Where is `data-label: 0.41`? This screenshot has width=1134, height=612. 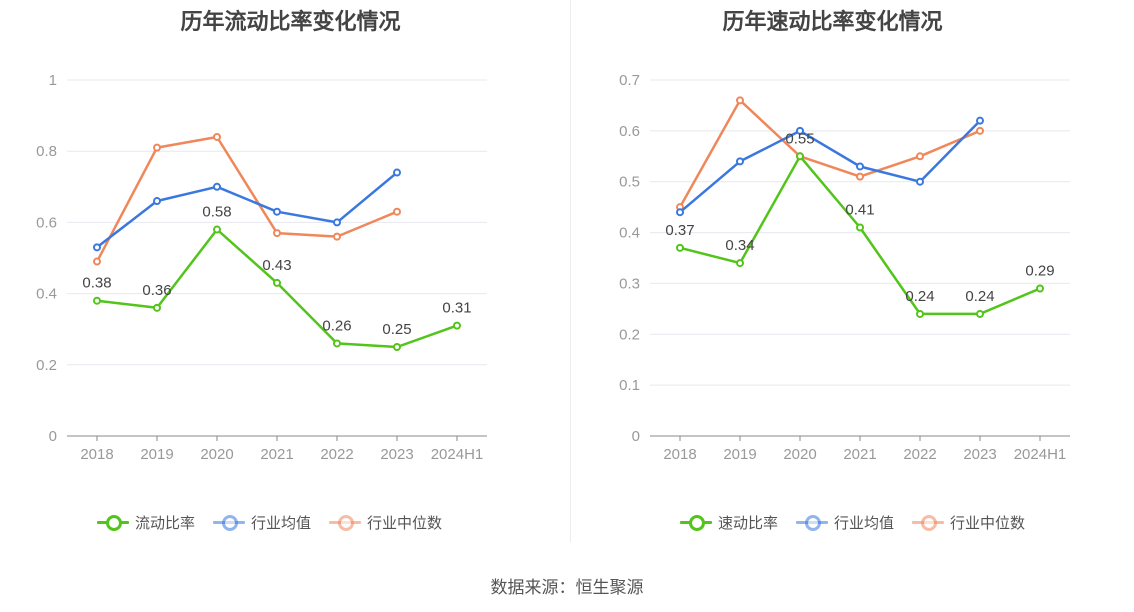 data-label: 0.41 is located at coordinates (859, 209).